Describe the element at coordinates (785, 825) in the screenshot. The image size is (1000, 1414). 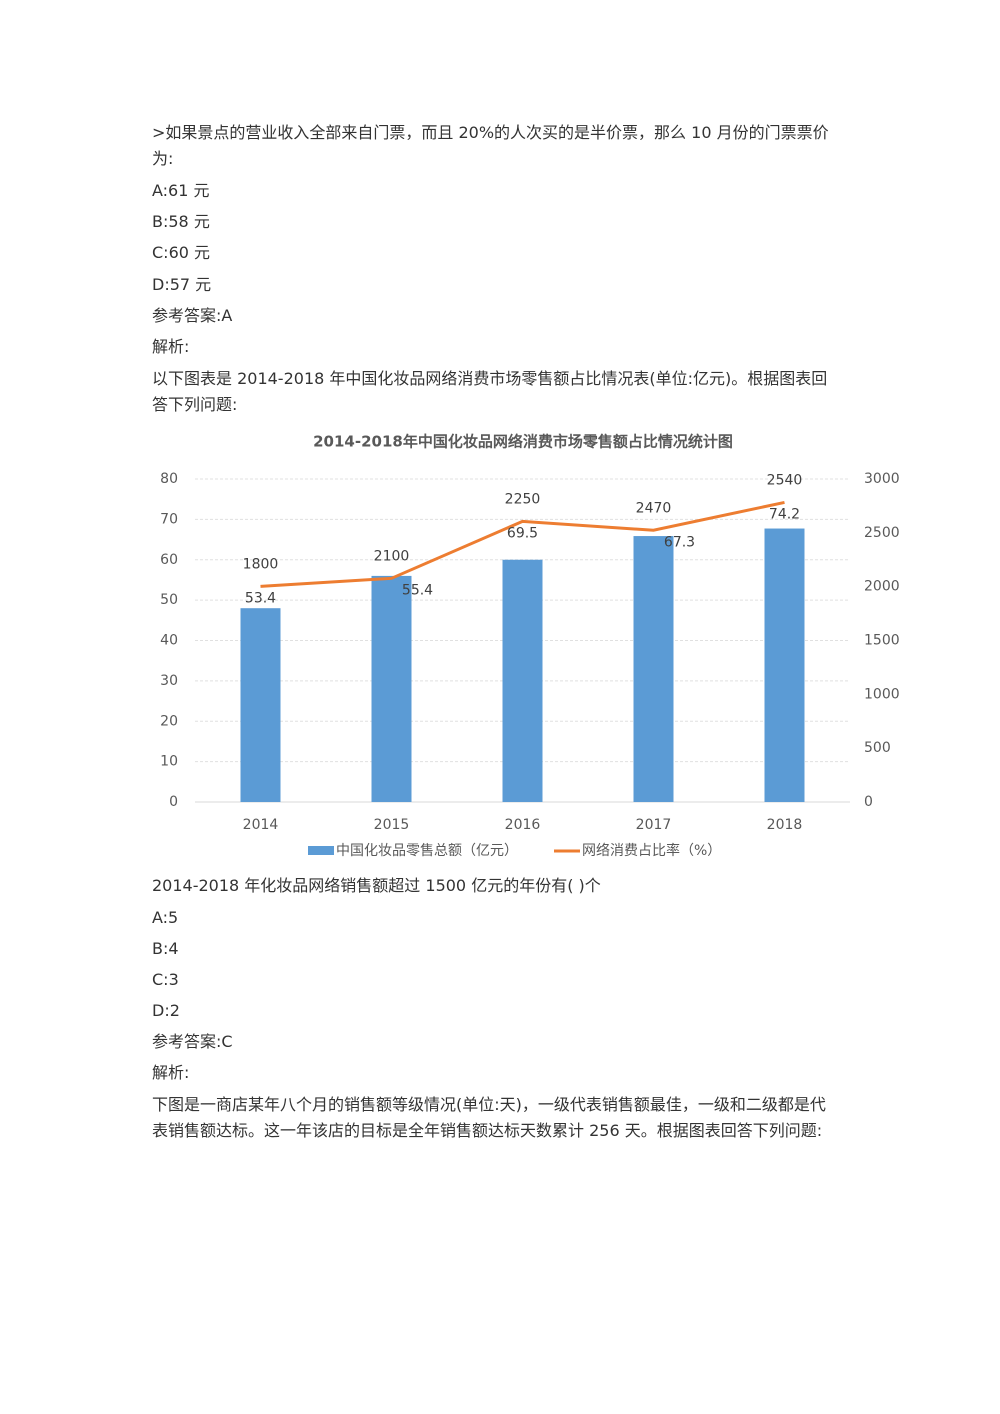
I see `x-tick-label: 2018` at that location.